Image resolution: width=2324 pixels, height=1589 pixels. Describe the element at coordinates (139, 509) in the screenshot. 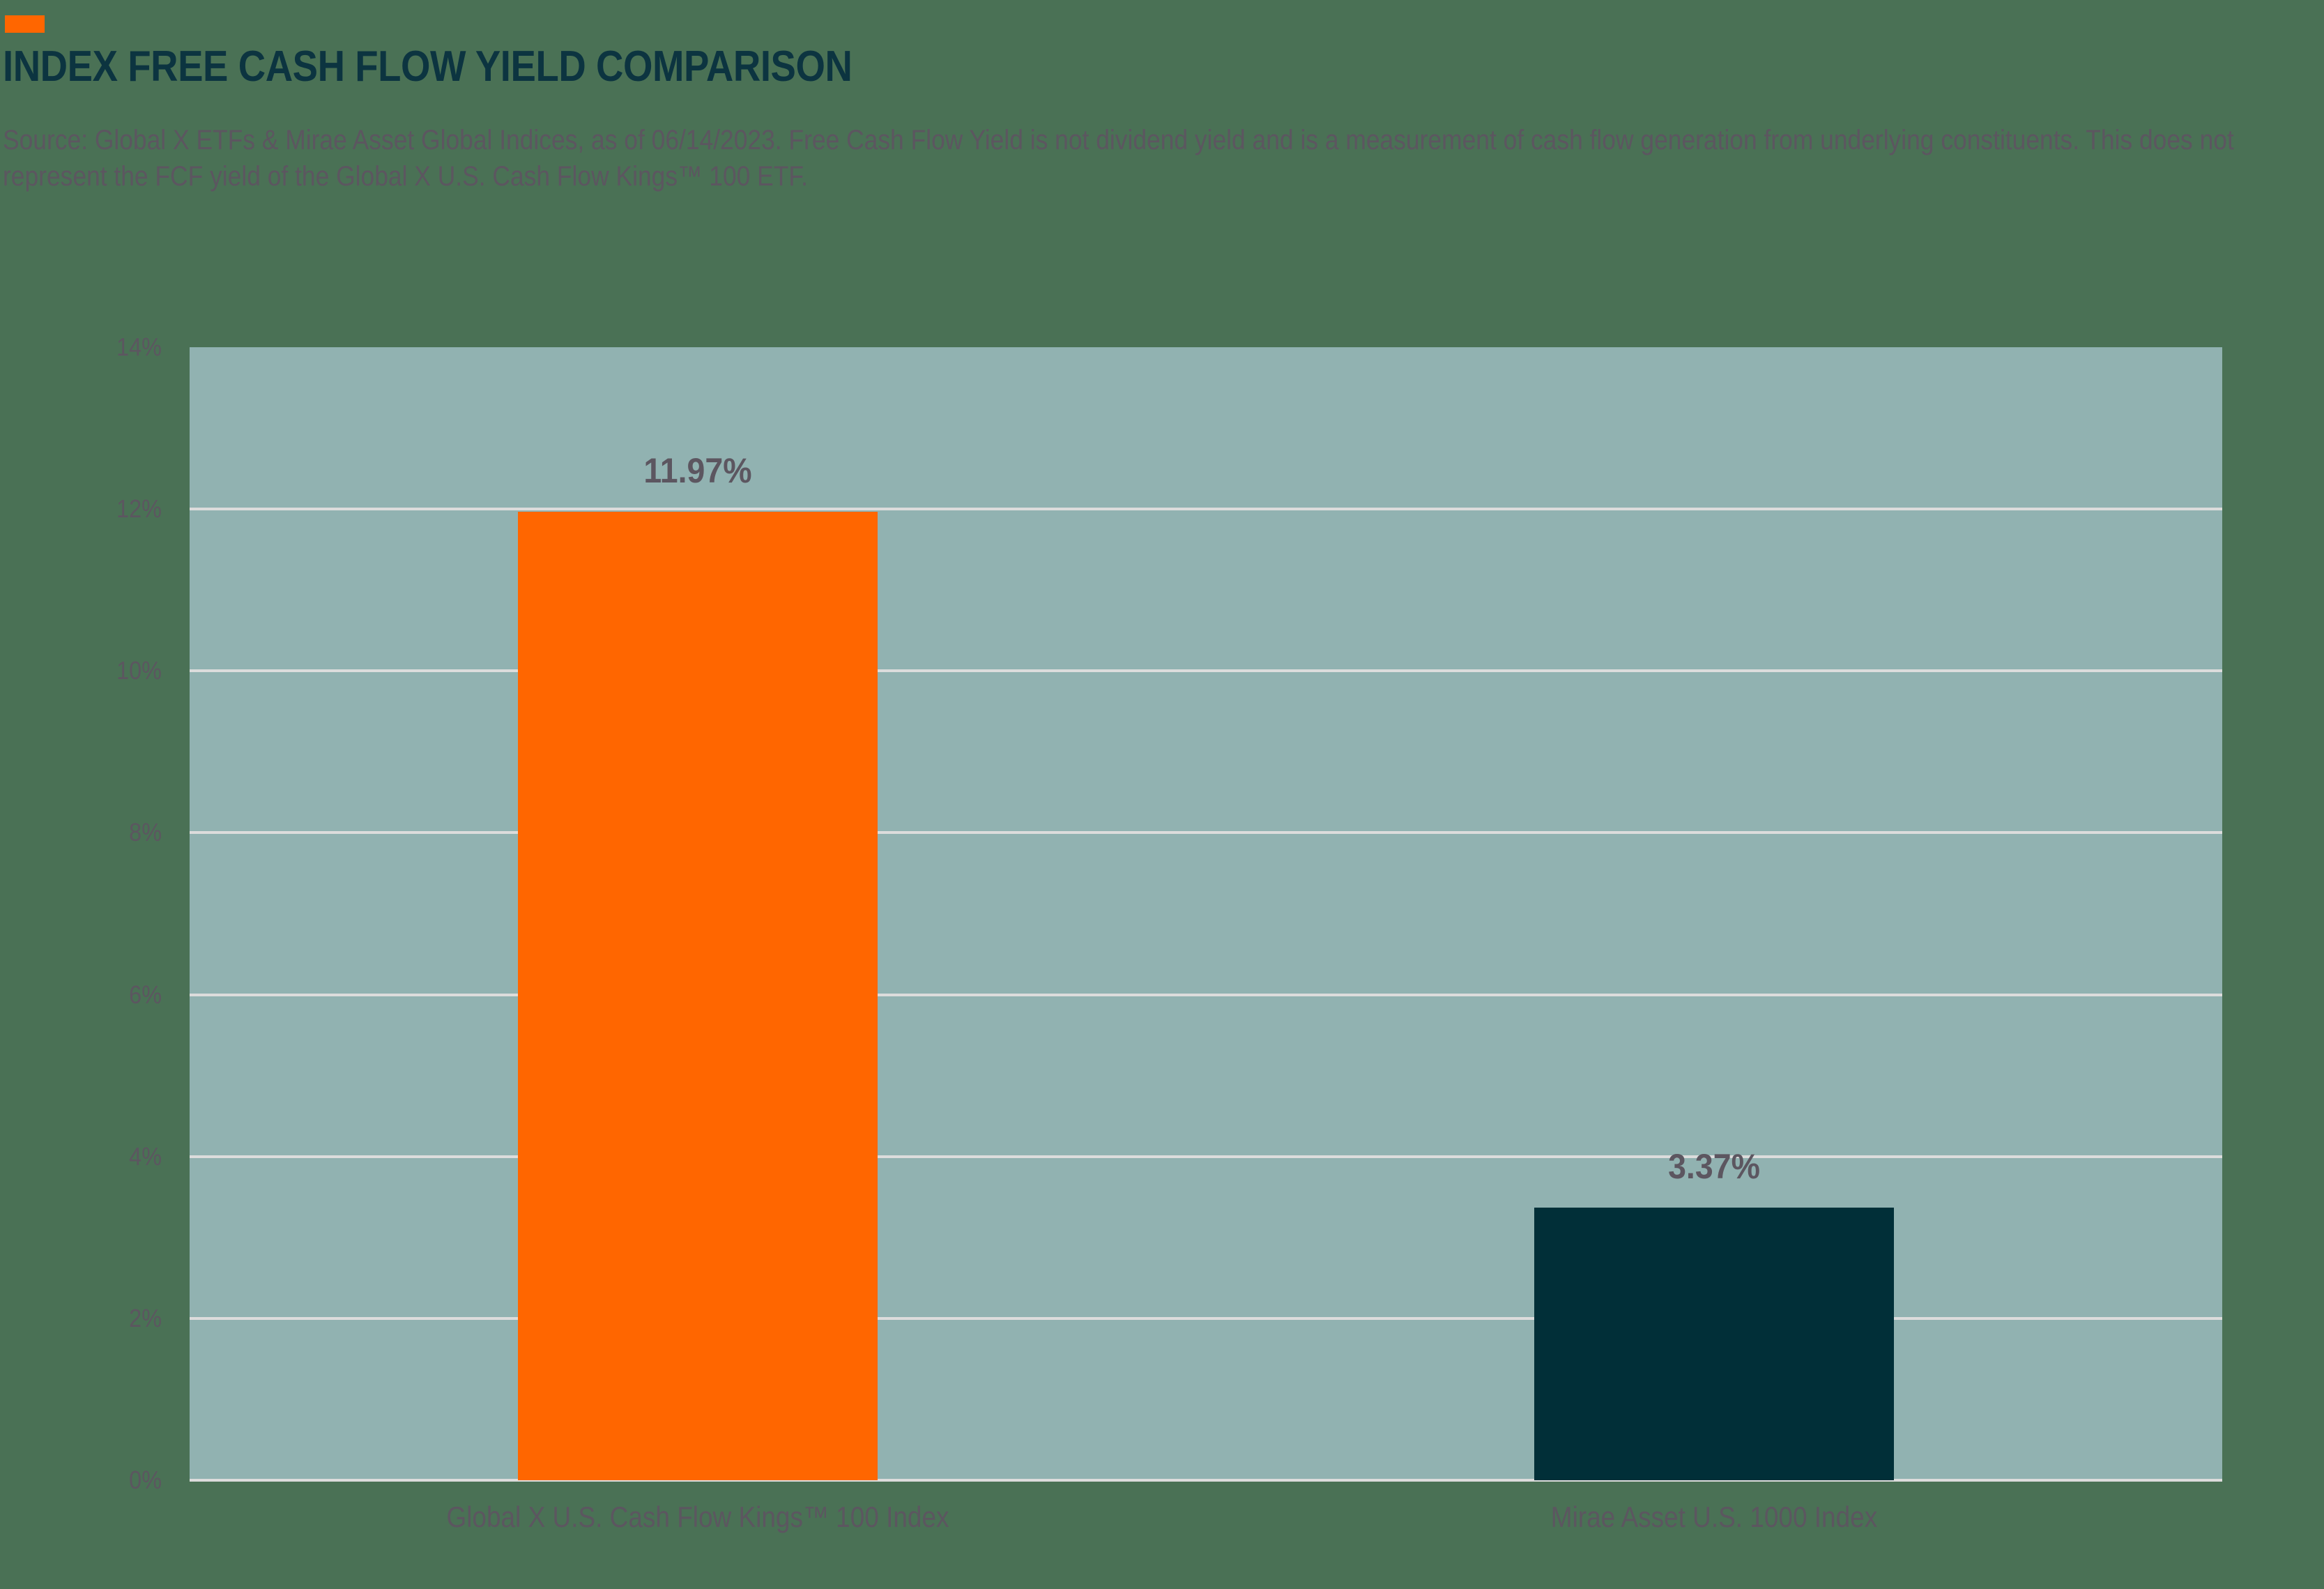

I see `y-axis-tick-label: 12%` at that location.